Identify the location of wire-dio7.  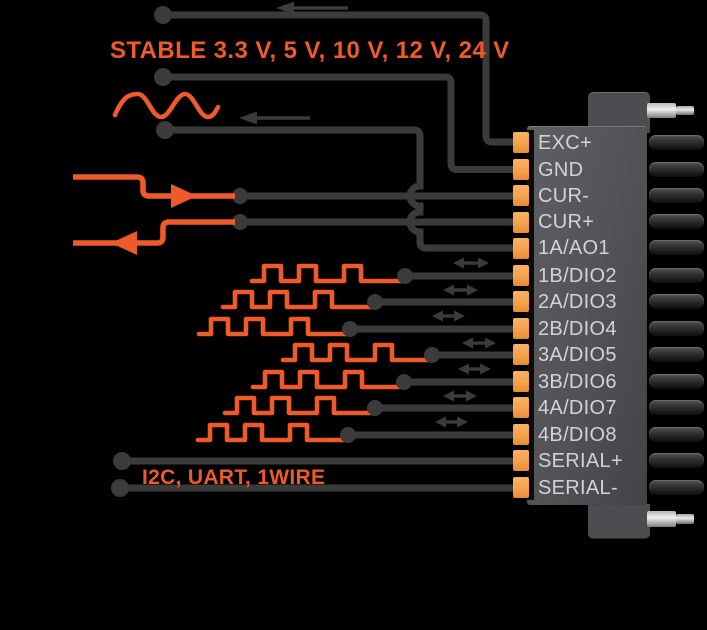
(441, 408).